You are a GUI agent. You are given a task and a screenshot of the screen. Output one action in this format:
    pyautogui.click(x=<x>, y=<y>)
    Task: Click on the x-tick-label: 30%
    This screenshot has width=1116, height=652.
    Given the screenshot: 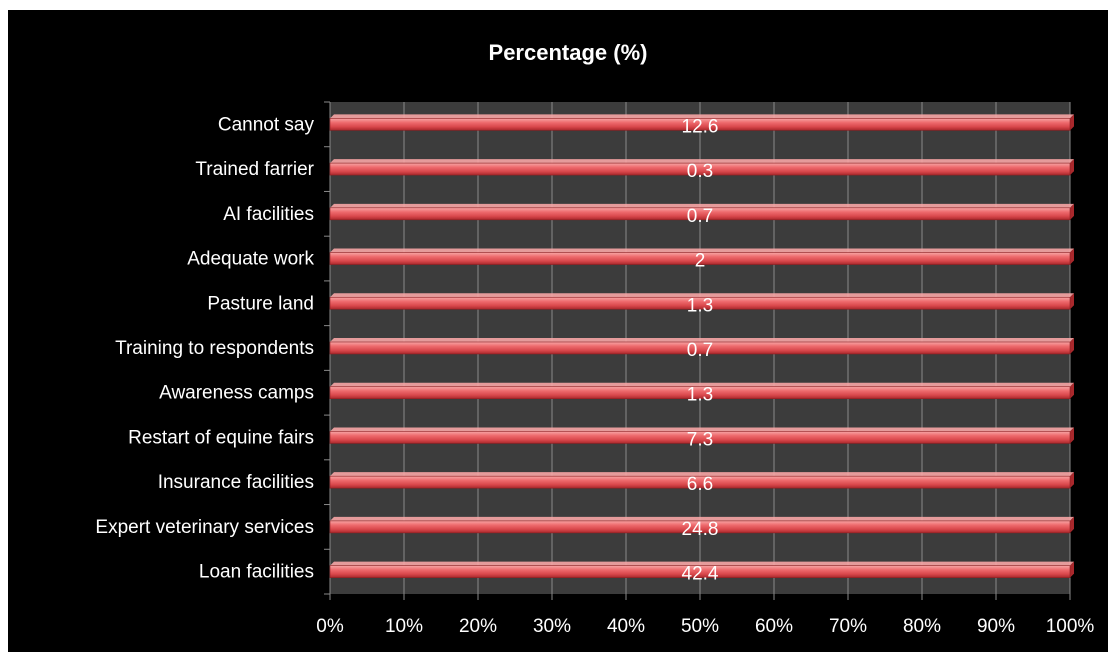 What is the action you would take?
    pyautogui.click(x=552, y=626)
    